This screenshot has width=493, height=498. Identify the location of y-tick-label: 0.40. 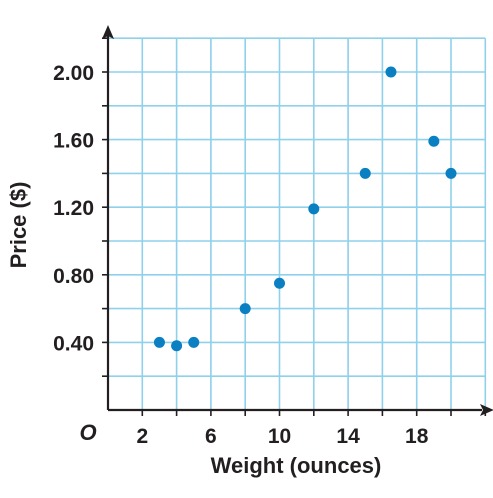
(73, 343).